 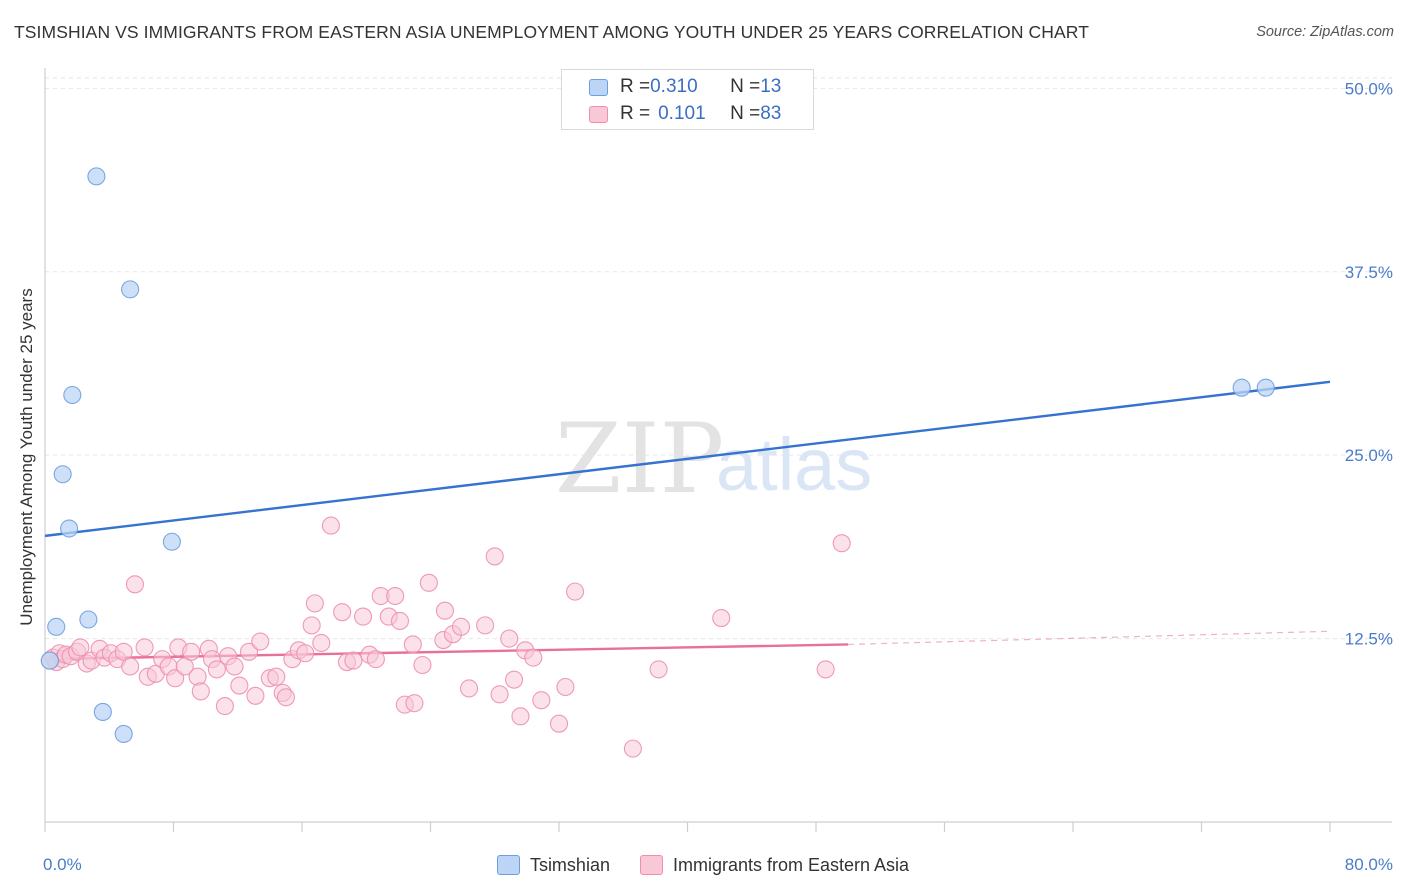 What do you see at coordinates (639, 459) in the screenshot?
I see `watermark-zip: ZIP` at bounding box center [639, 459].